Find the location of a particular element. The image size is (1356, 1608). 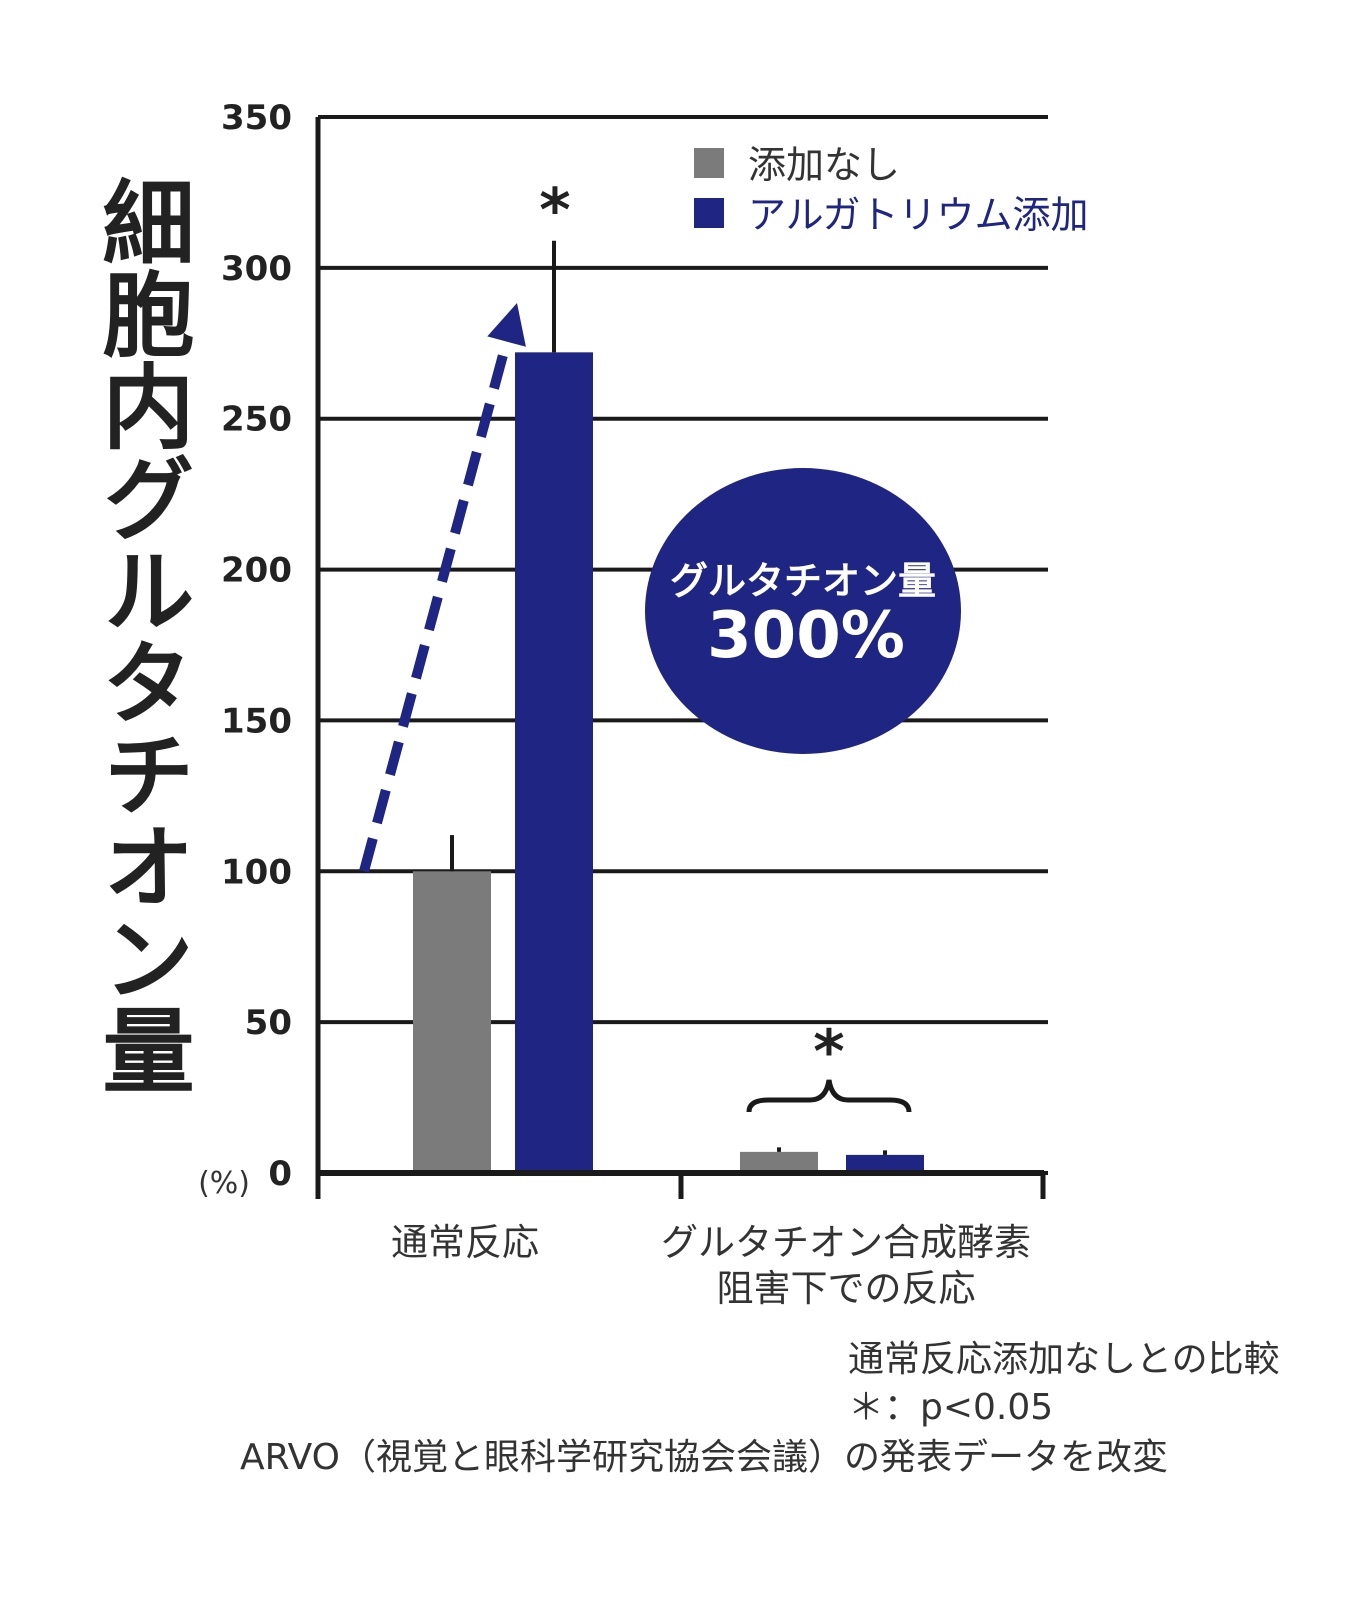

y-axis-label: 細胞内グルタチオン量 is located at coordinates (140, 635).